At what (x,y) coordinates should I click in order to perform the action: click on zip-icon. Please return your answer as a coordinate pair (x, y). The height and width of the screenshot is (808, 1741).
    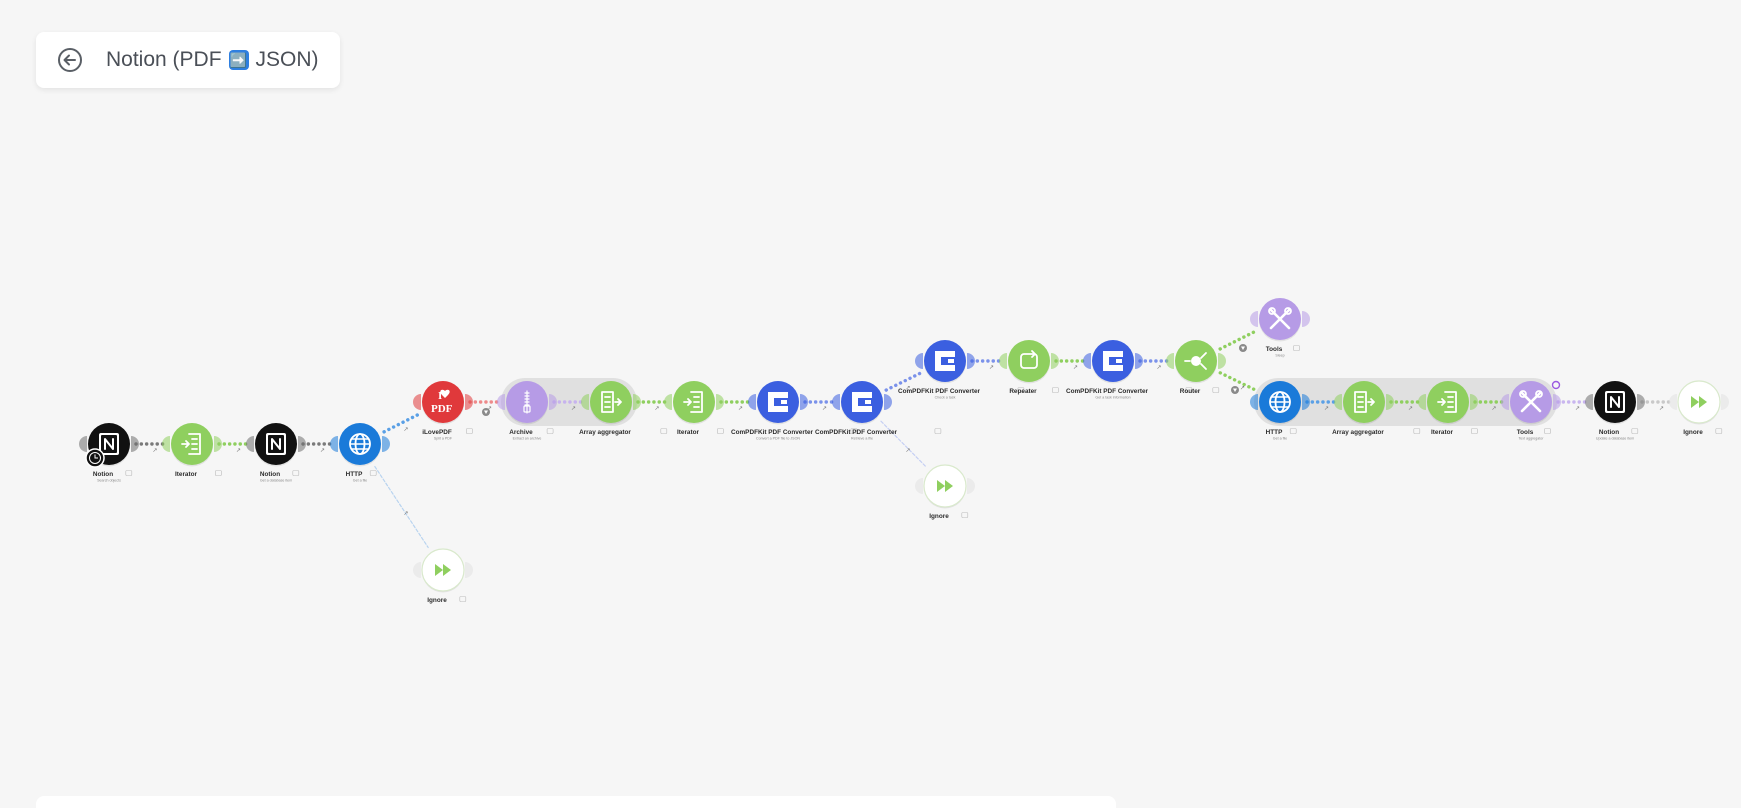
    Looking at the image, I should click on (527, 402).